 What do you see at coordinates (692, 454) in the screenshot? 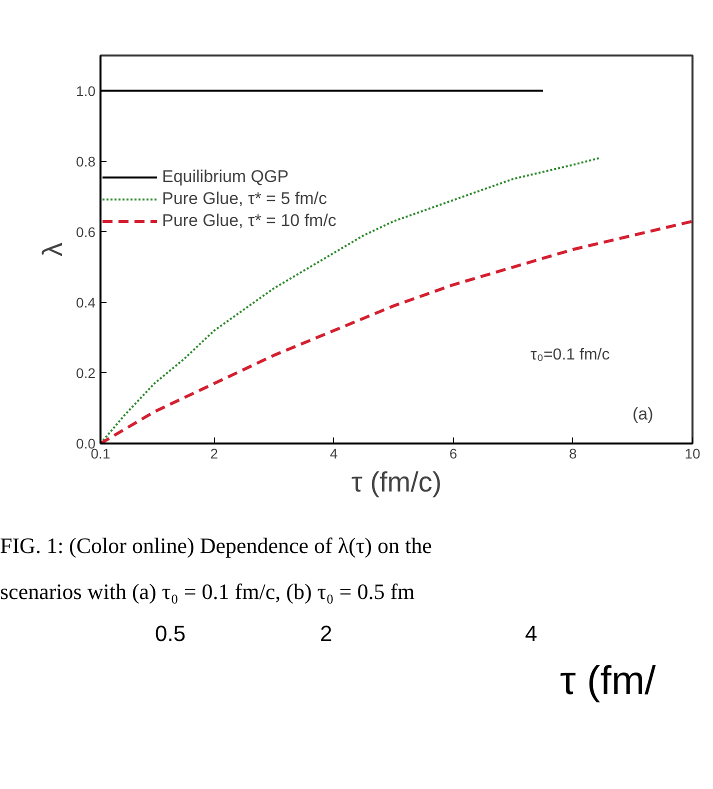
I see `x-tick-label: 10` at bounding box center [692, 454].